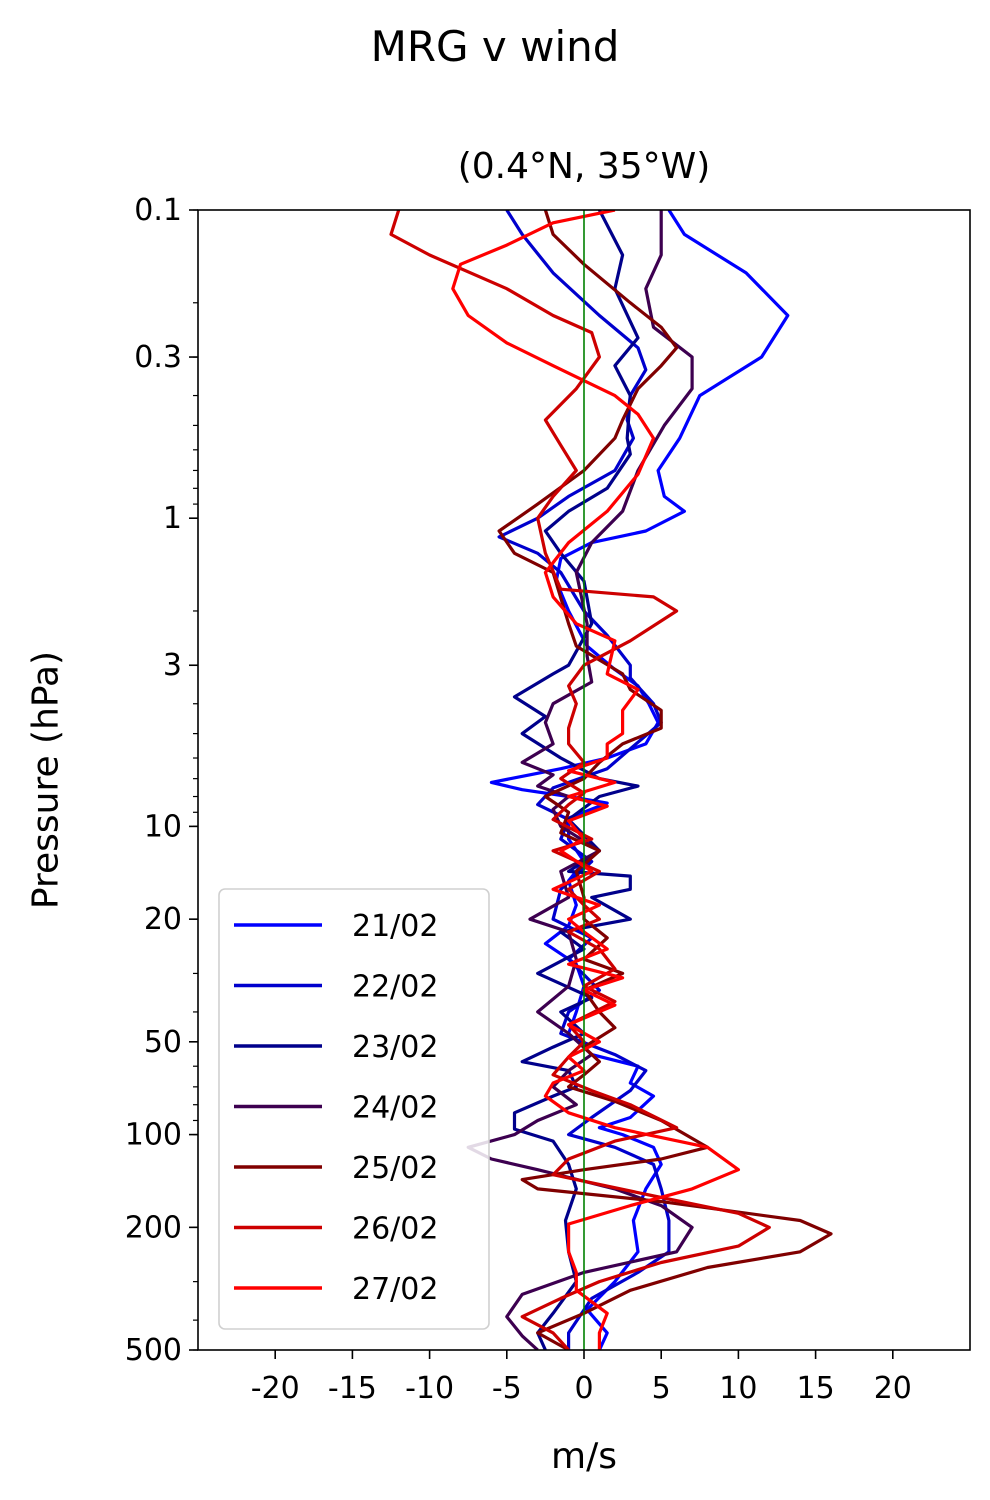  Describe the element at coordinates (429, 1388) in the screenshot. I see `x-tick-label: -10` at that location.